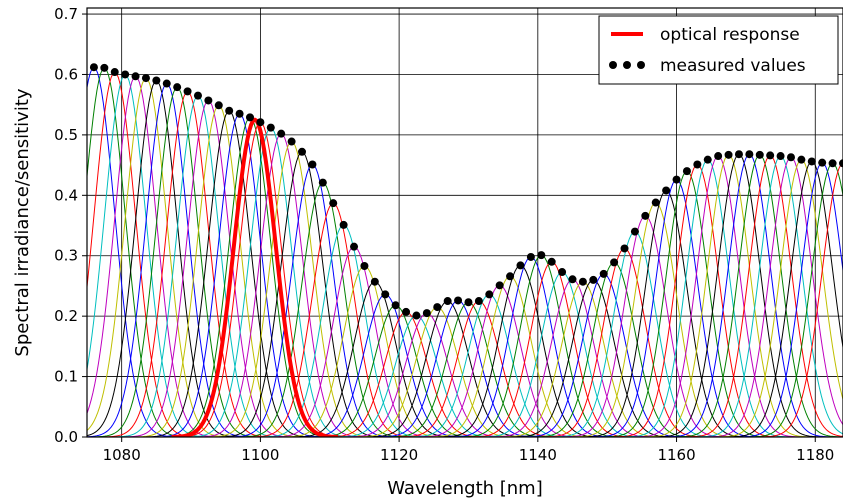 The width and height of the screenshot is (843, 502). I want to click on x-tick-label: 1120, so click(399, 455).